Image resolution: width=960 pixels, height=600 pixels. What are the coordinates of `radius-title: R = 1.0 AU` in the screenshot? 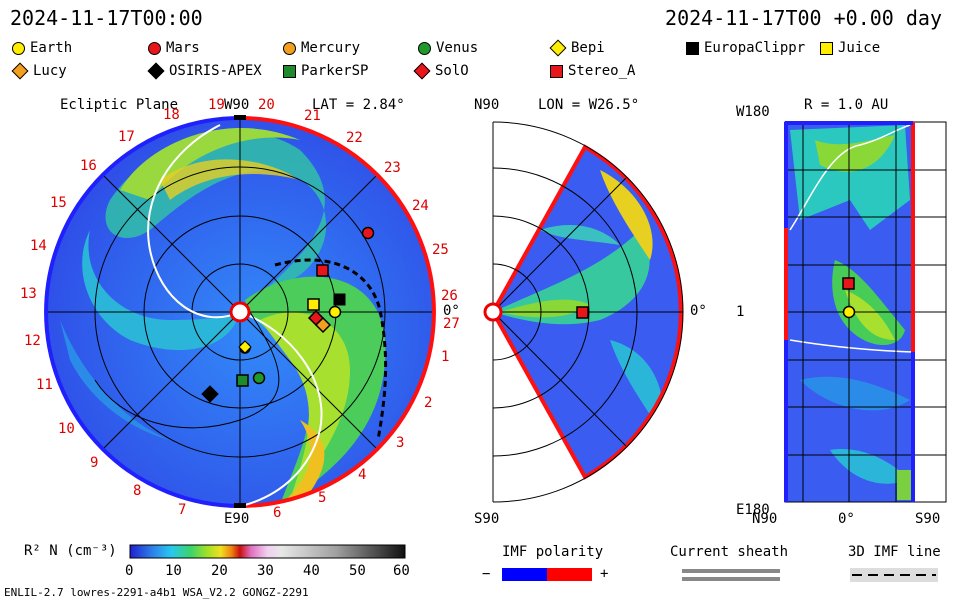 It's located at (846, 105).